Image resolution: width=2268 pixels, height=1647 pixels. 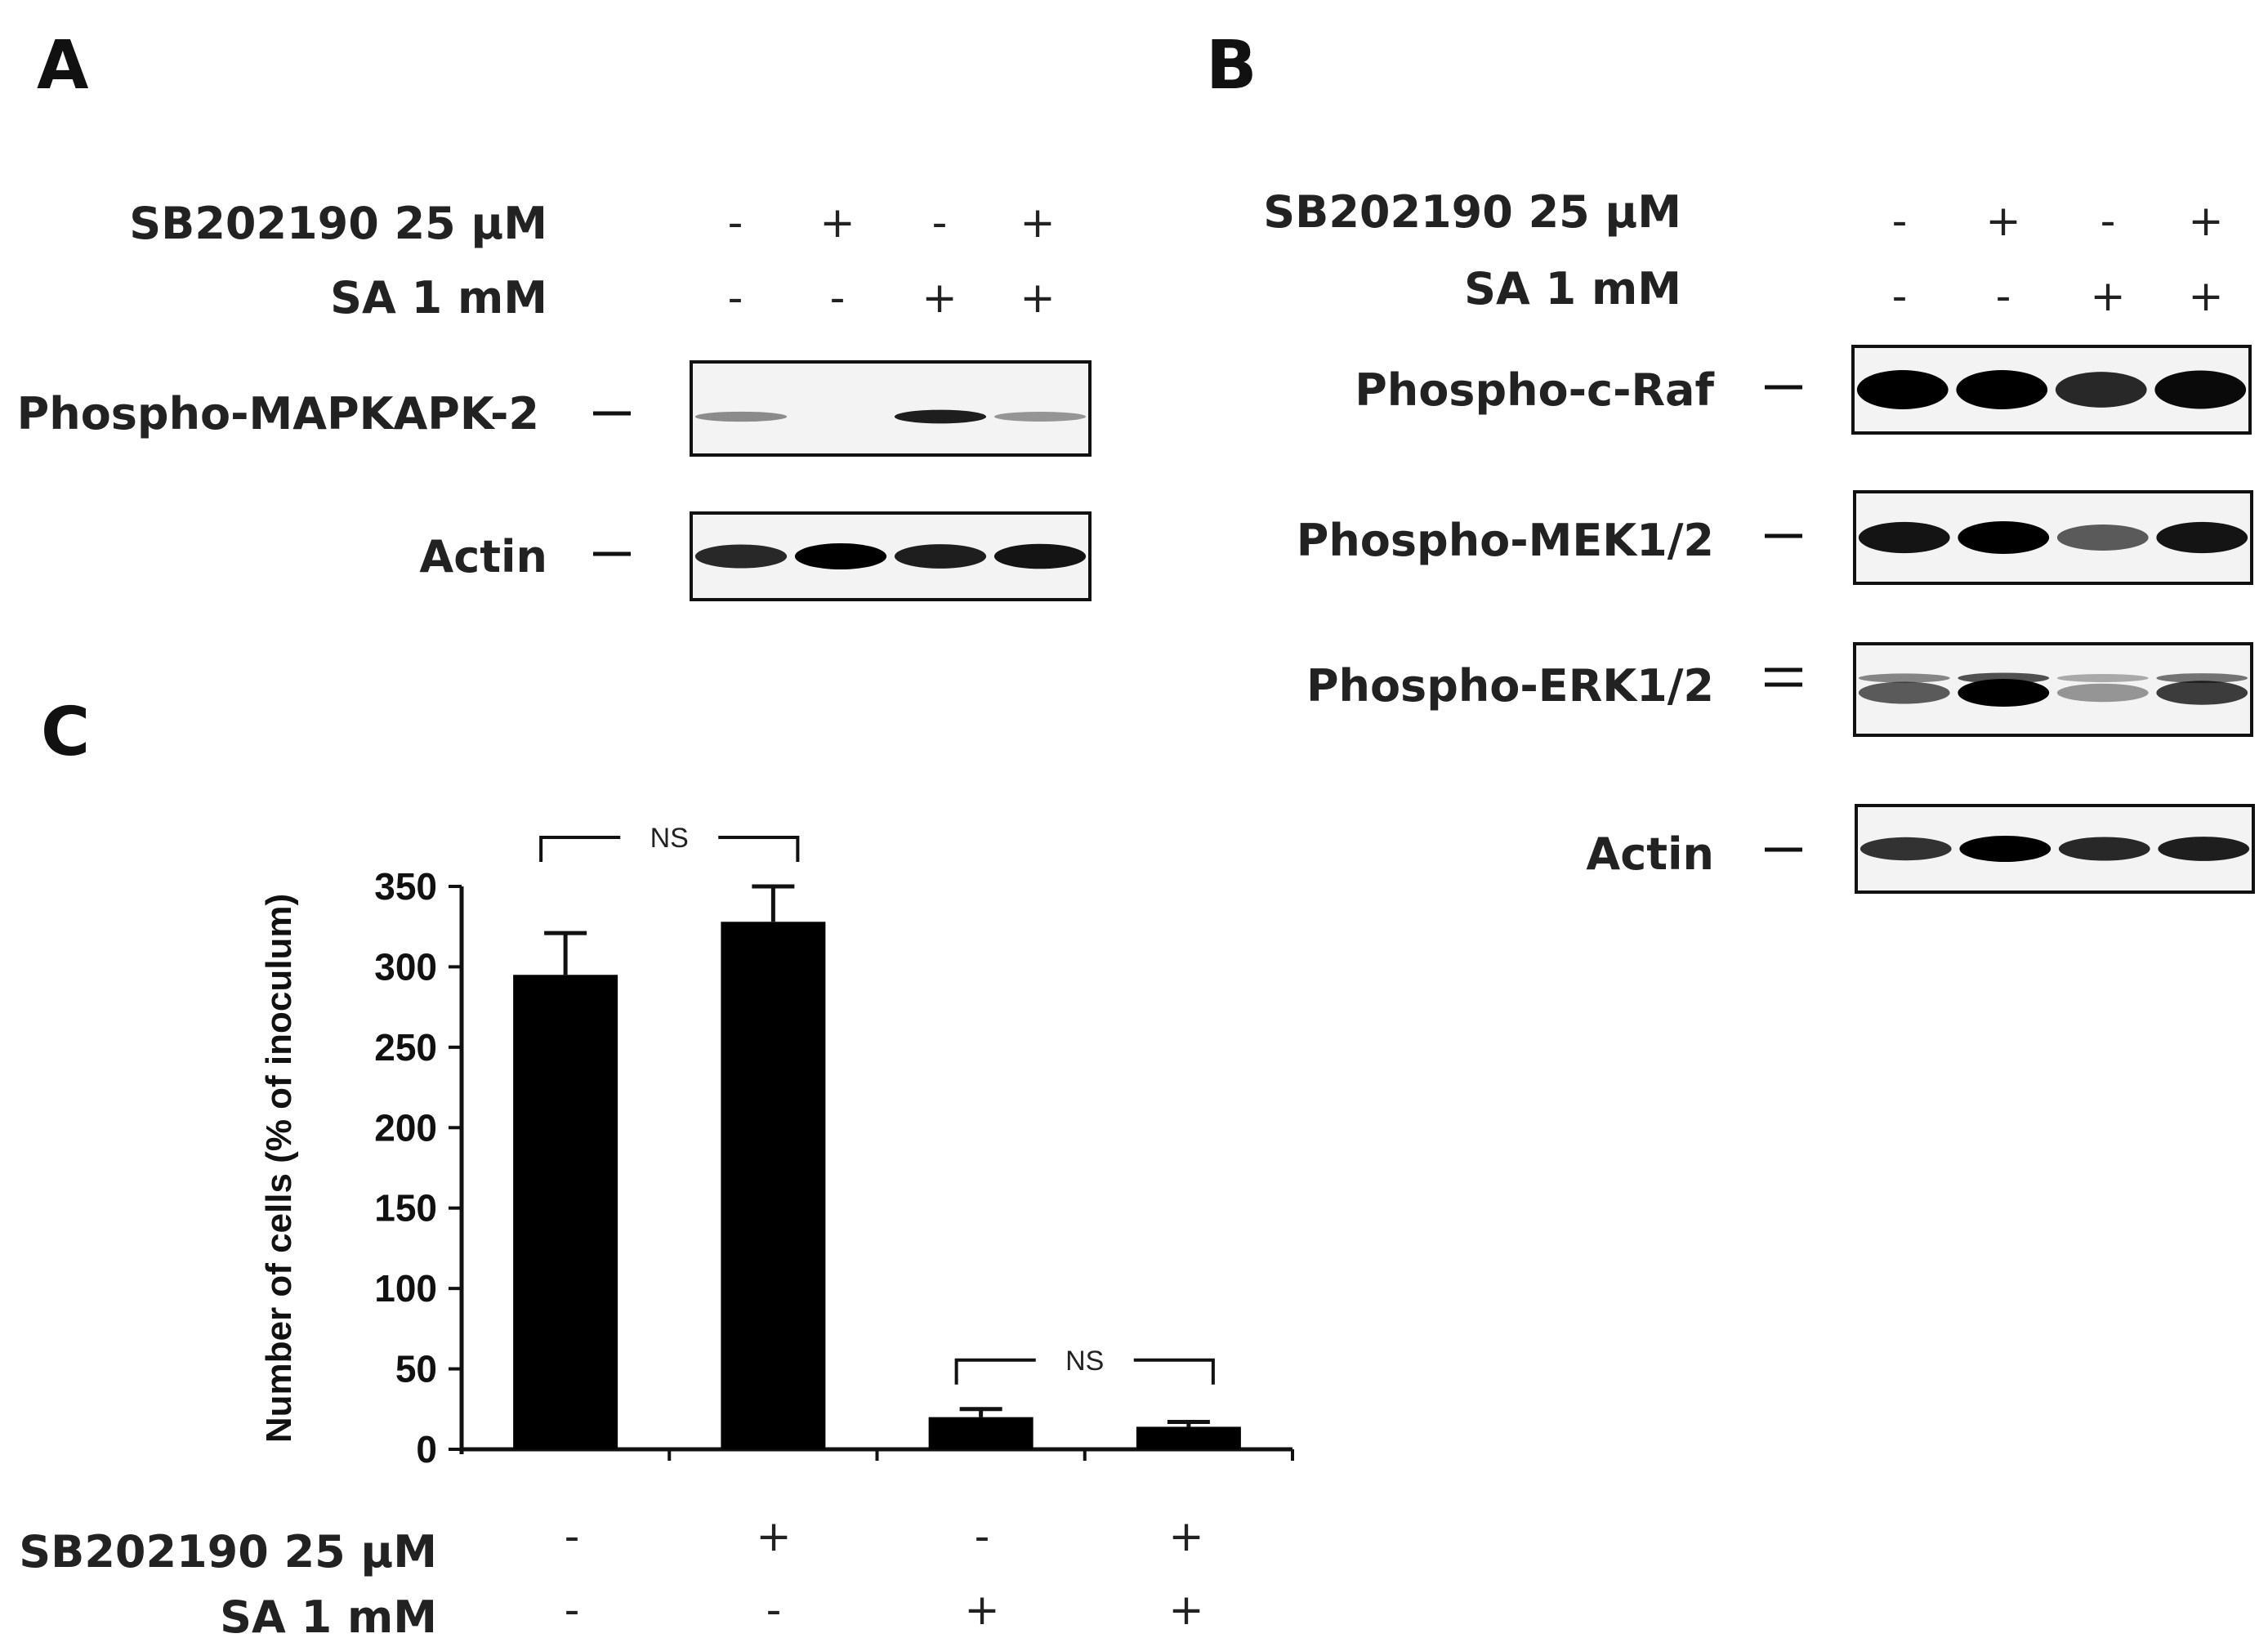 I want to click on b-sign-row1-lane1: -, so click(x=1900, y=221).